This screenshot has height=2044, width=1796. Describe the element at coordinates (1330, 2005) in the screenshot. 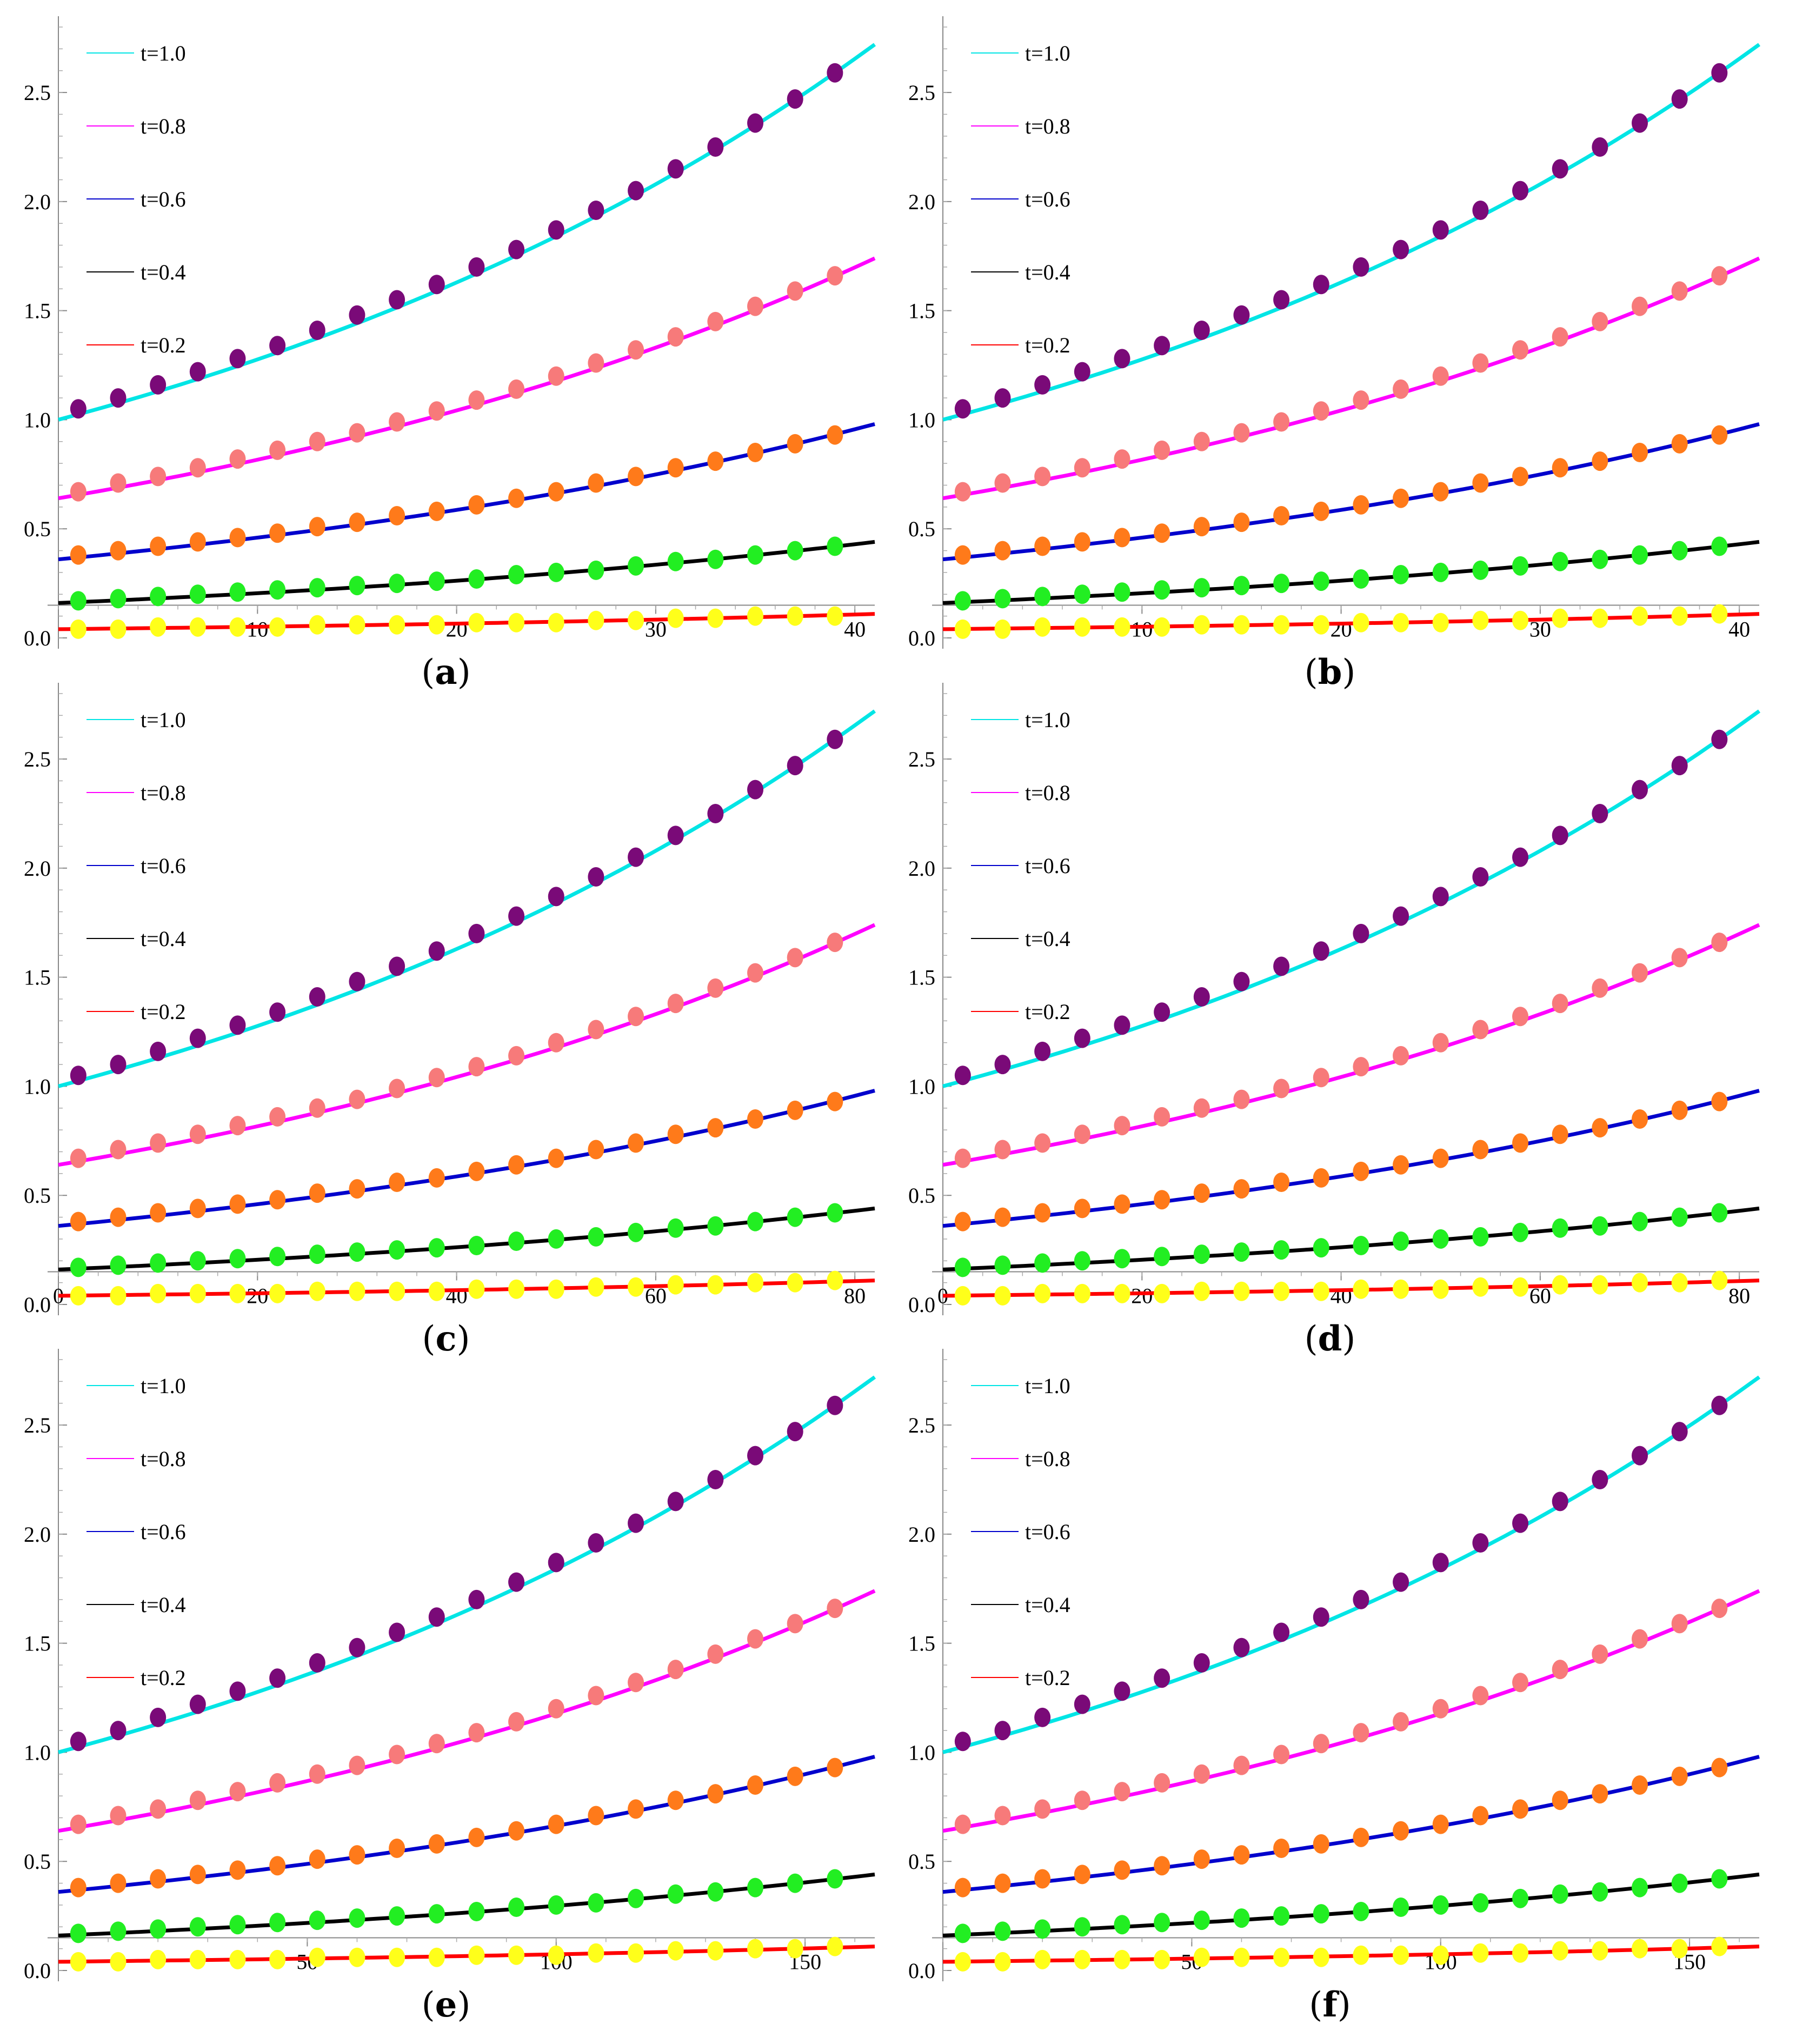

I see `panel-label: (f)` at that location.